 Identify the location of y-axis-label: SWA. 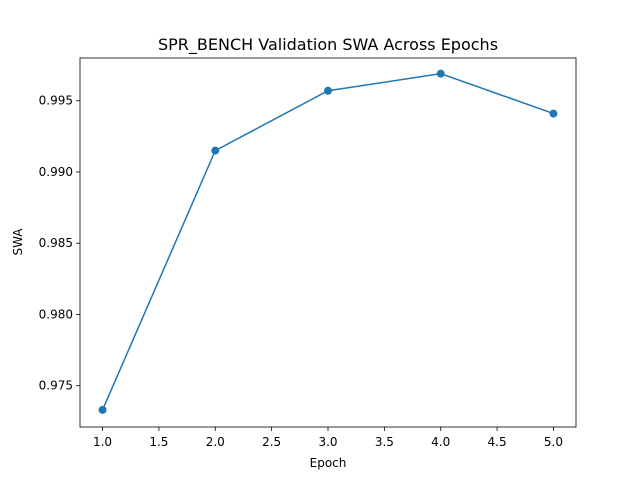
(18, 242).